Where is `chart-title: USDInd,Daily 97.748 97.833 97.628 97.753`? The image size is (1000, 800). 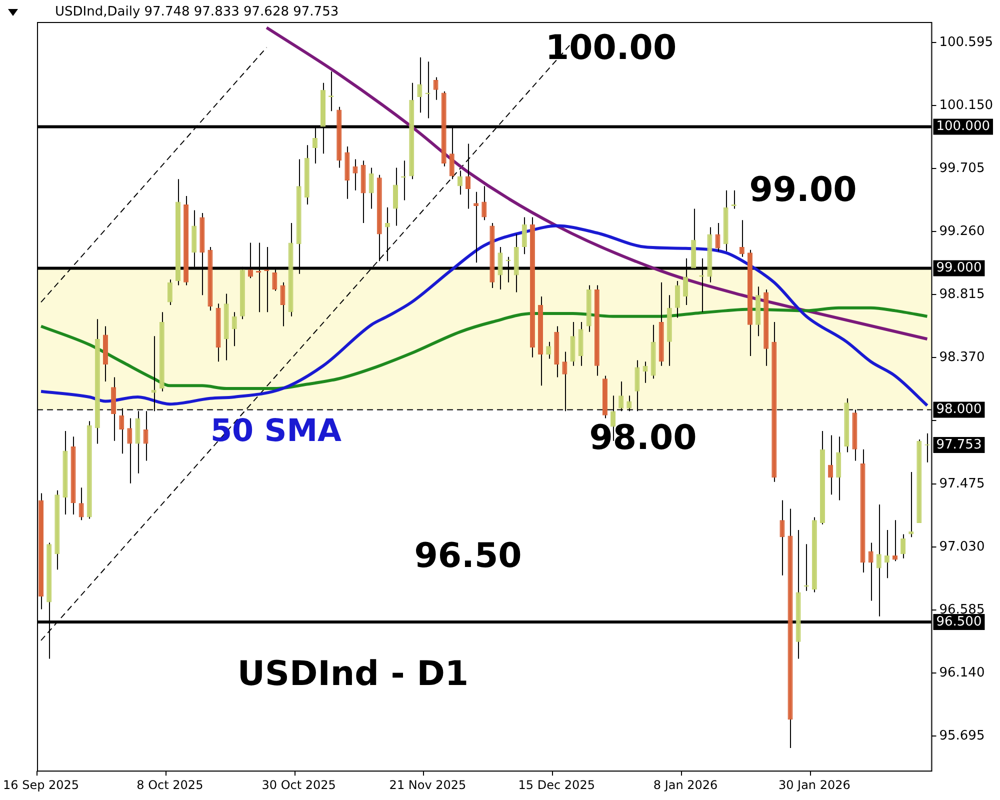
chart-title: USDInd,Daily 97.748 97.833 97.628 97.753 is located at coordinates (197, 12).